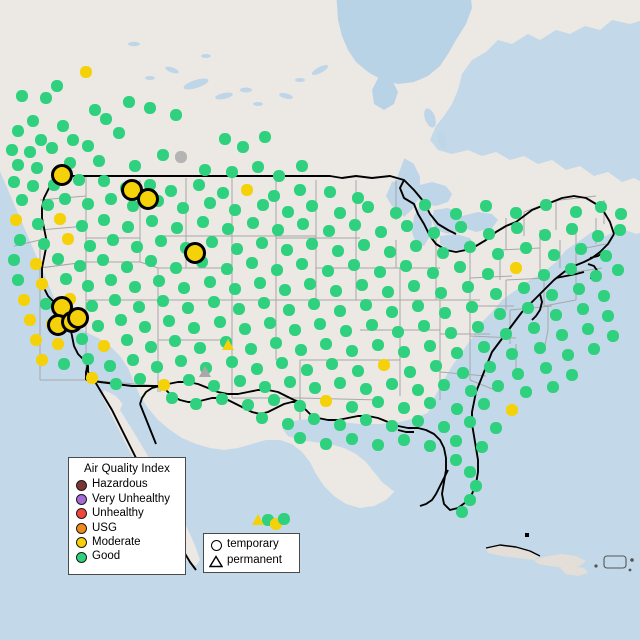  Describe the element at coordinates (127, 528) in the screenshot. I see `legend-item-usg: USG` at that location.